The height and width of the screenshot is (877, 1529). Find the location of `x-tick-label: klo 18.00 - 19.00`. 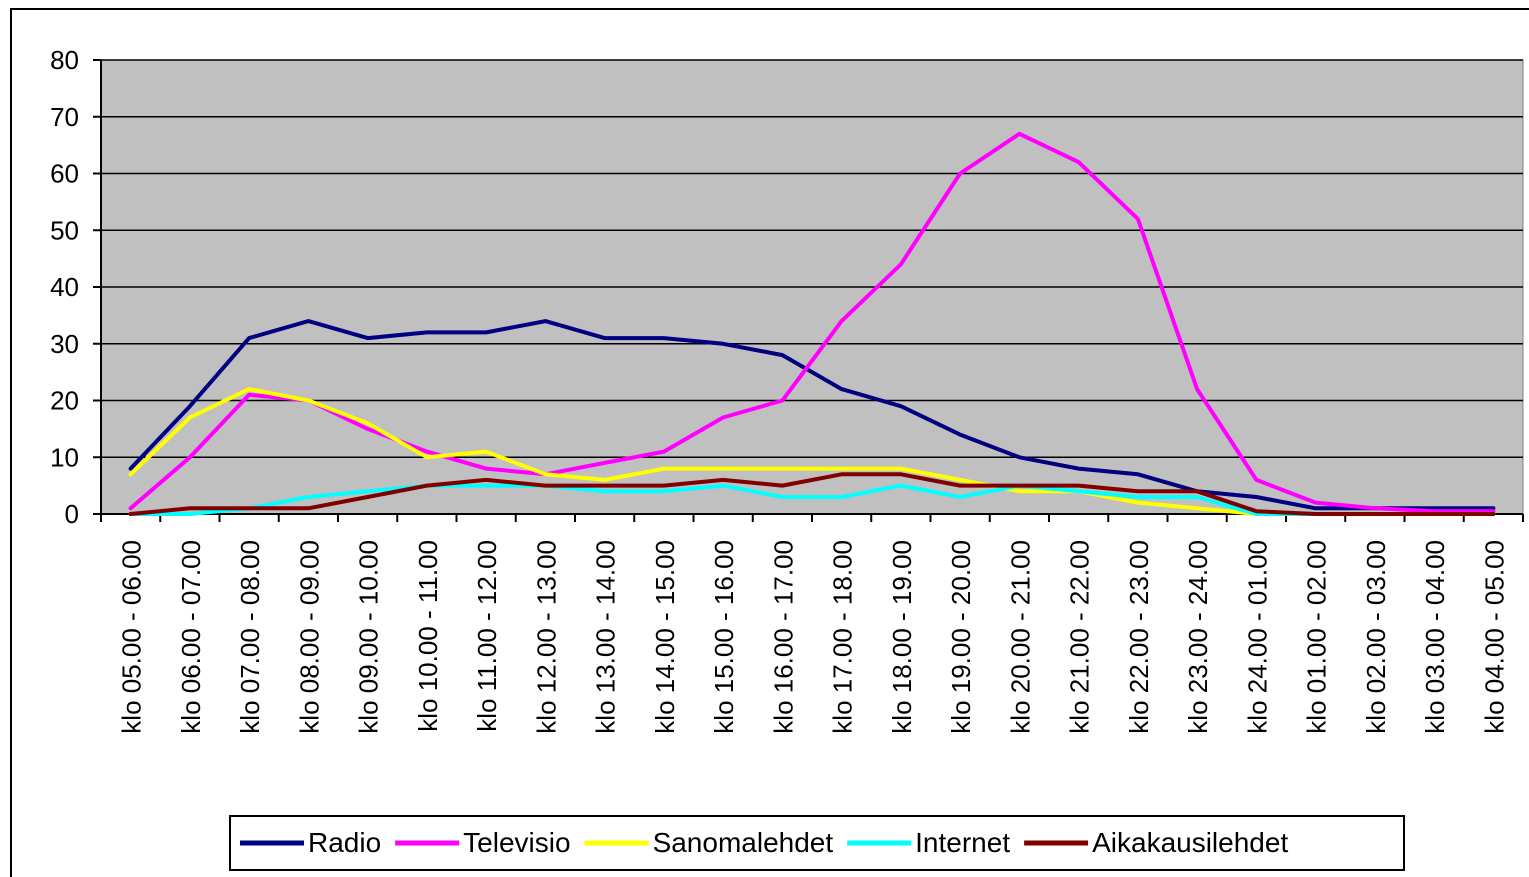

x-tick-label: klo 18.00 - 19.00 is located at coordinates (902, 637).